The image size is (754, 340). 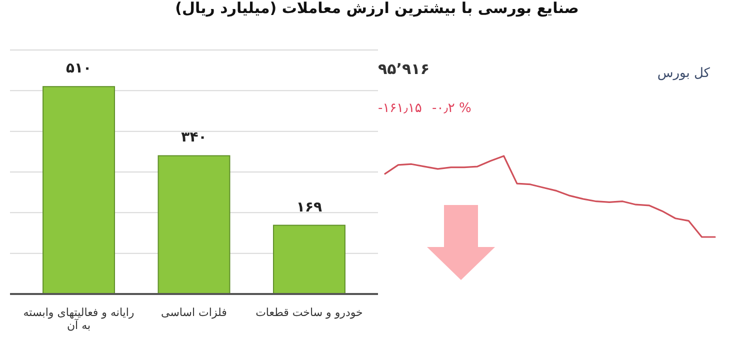 I want to click on x-tick-label: رایانه و فعالیتهای وابسته به آن, so click(x=78, y=319).